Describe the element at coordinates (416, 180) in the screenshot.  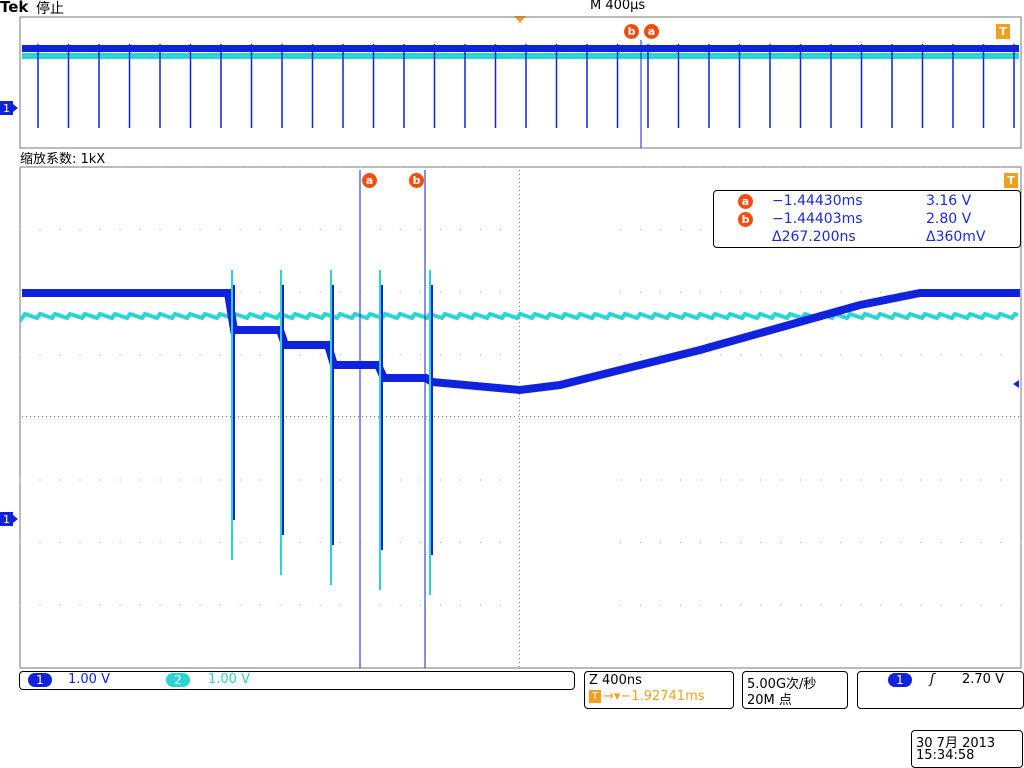
I see `cursor-b-marker: b` at that location.